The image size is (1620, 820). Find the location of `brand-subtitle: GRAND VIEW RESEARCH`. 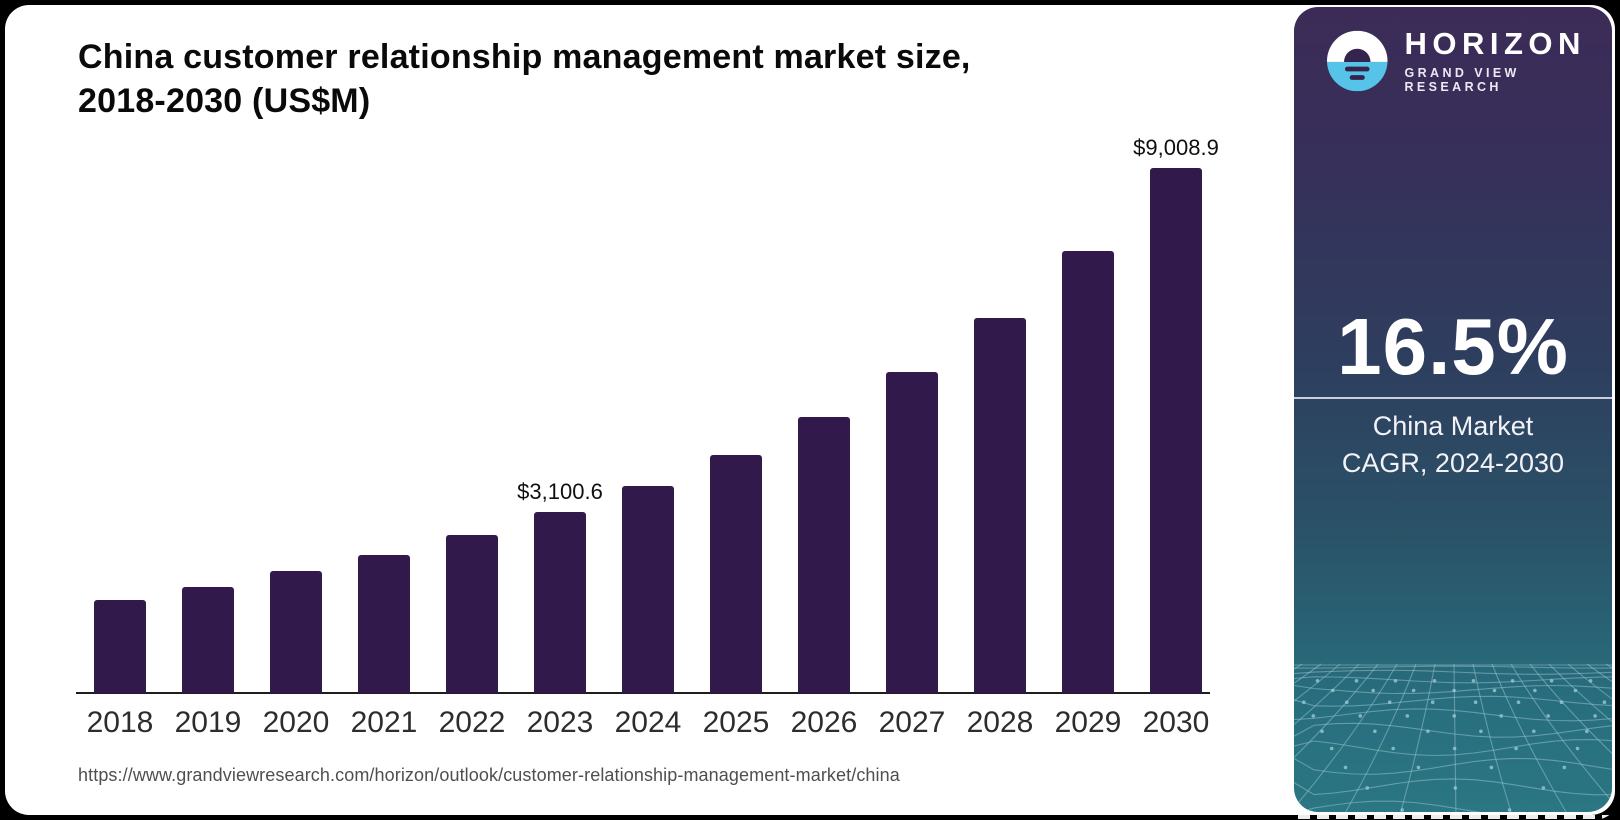

brand-subtitle: GRAND VIEW RESEARCH is located at coordinates (1462, 80).